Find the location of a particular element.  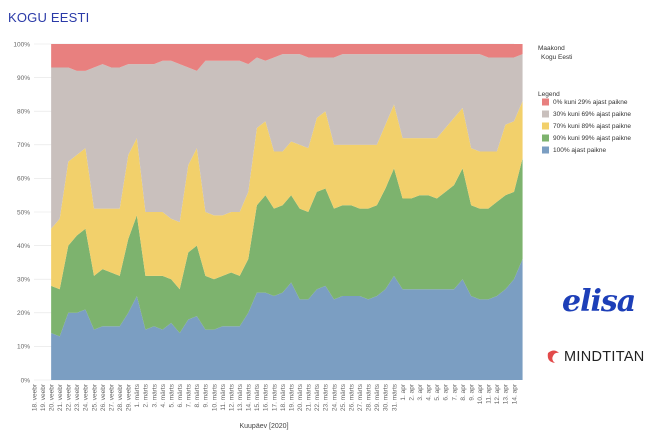

legend-label: 90% kuni 99% ajast paikne is located at coordinates (592, 138).